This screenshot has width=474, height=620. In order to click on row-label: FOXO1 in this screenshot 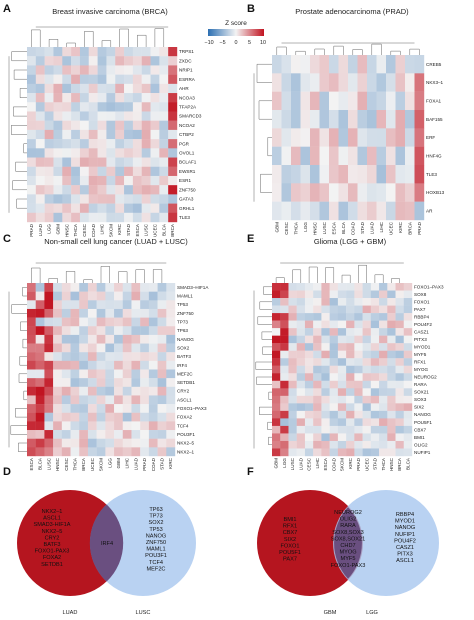, I will do `click(422, 301)`.